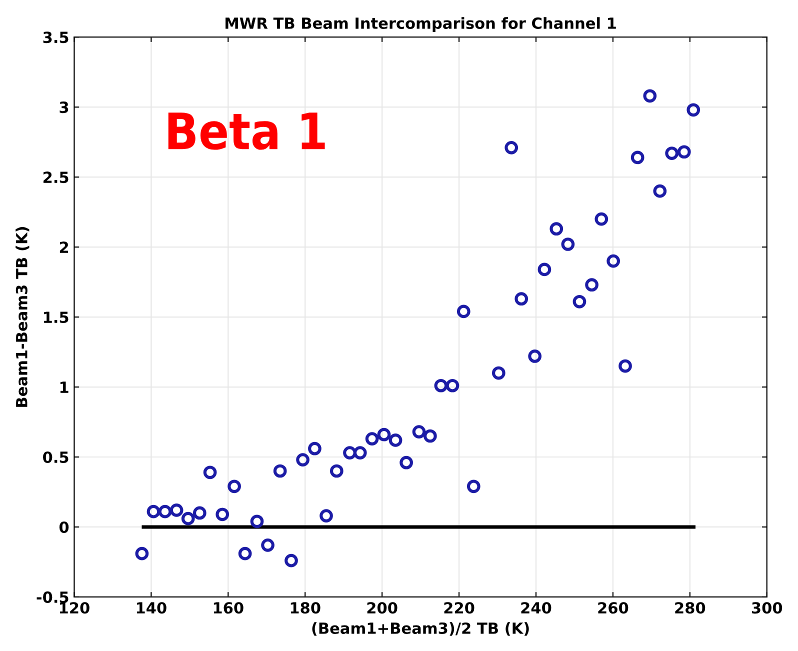 This screenshot has width=798, height=651. What do you see at coordinates (64, 387) in the screenshot?
I see `y-tick-label: 1` at bounding box center [64, 387].